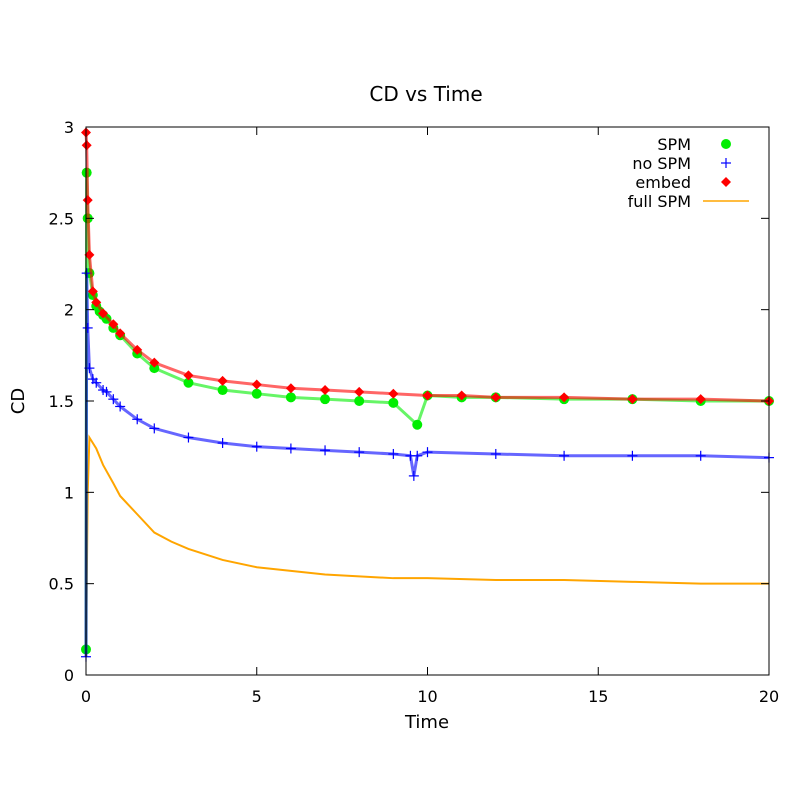 Image resolution: width=800 pixels, height=800 pixels. Describe the element at coordinates (663, 182) in the screenshot. I see `legend-label: embed` at that location.